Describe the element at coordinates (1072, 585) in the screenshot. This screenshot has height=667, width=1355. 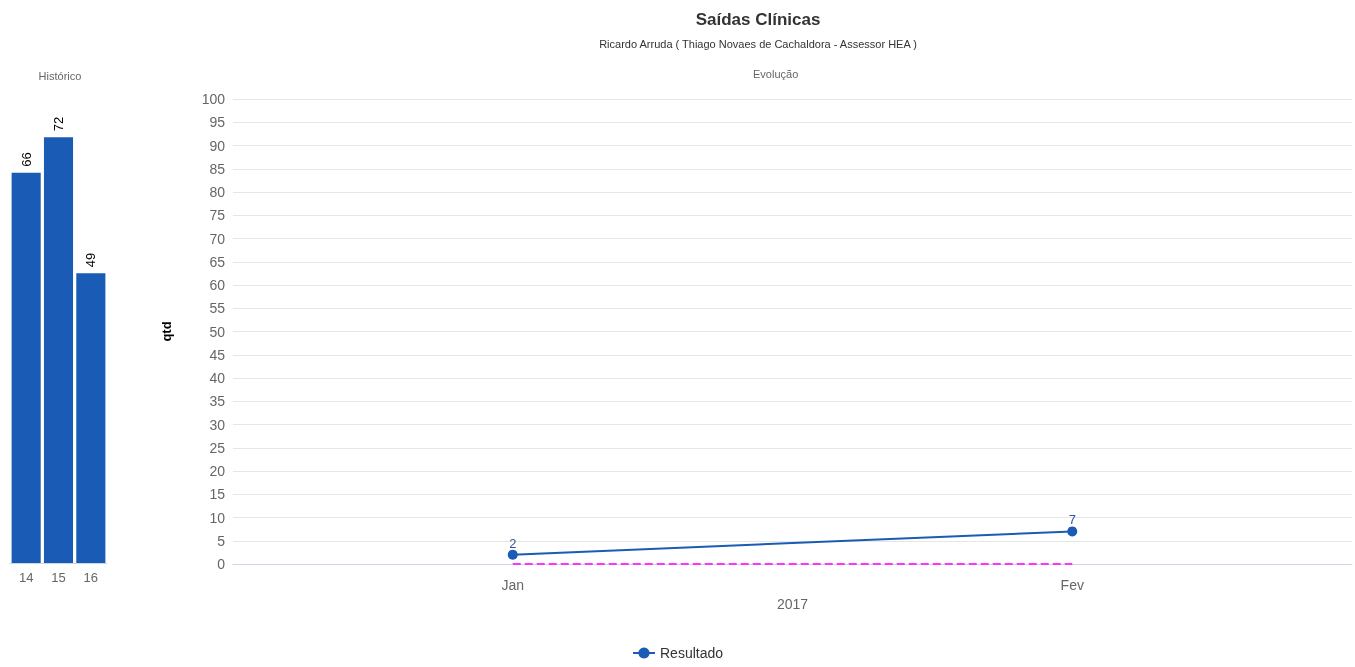
I see `x-tick-label: Fev` at that location.